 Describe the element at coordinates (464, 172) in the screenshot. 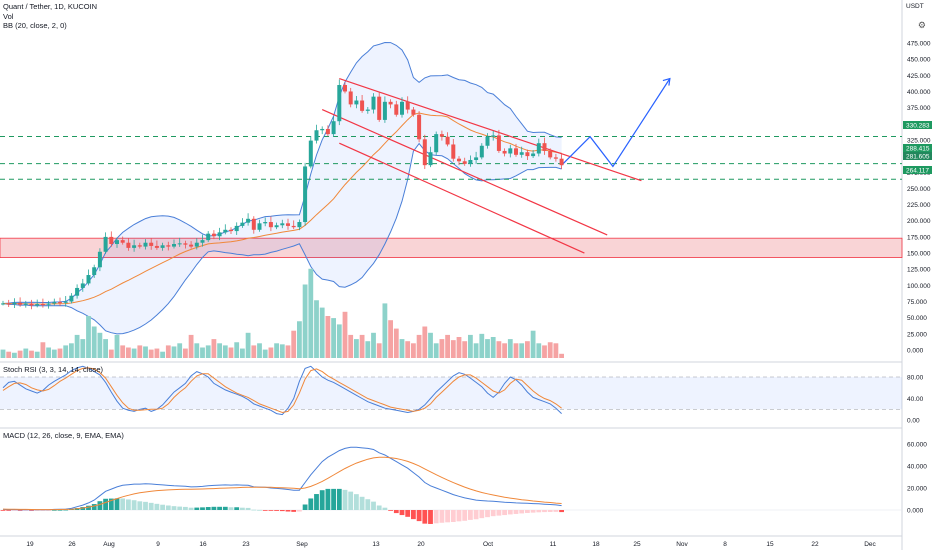

I see `channel-line` at that location.